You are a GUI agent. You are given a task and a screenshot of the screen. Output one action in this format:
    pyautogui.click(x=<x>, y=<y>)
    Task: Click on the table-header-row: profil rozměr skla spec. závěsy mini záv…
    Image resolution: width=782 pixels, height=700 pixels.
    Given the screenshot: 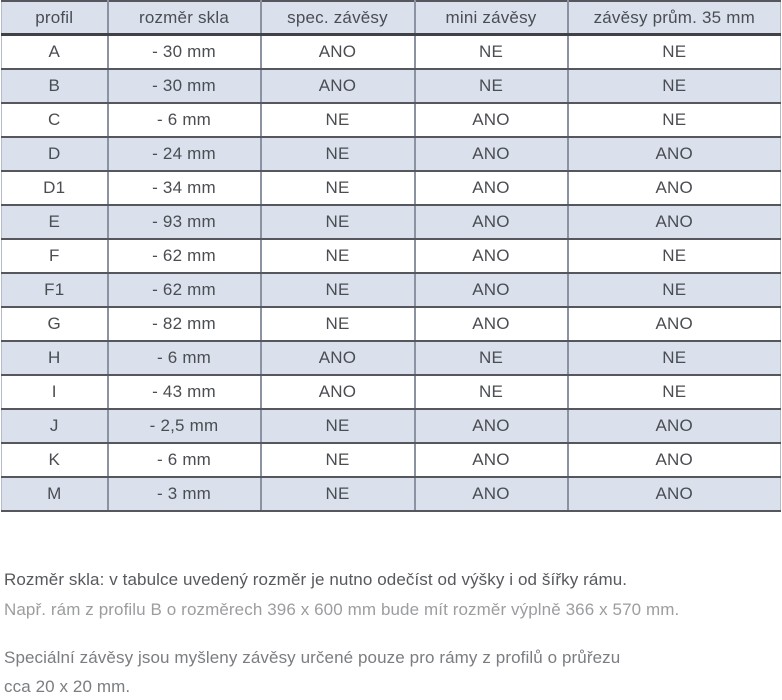 What is the action you would take?
    pyautogui.click(x=391, y=18)
    